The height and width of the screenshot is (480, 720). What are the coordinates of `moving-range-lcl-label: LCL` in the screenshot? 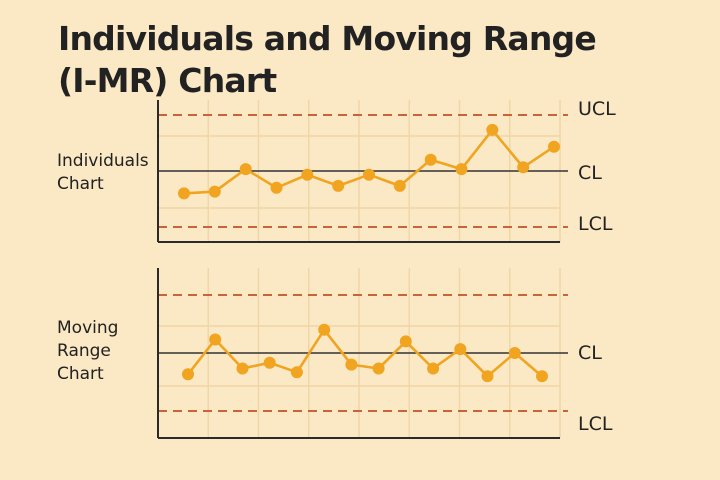 It's located at (595, 424).